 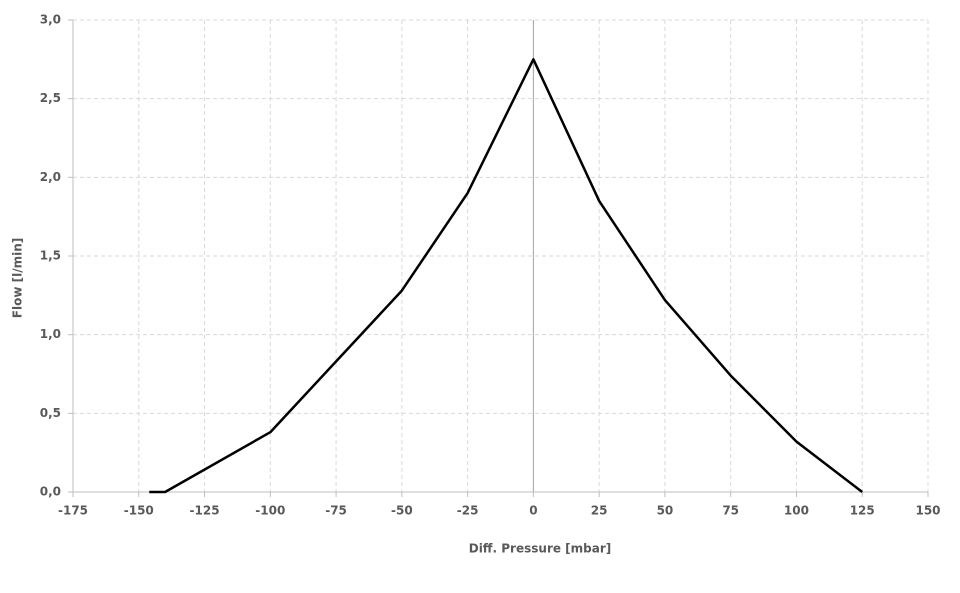 I want to click on y-tick-label: 2,5, so click(x=50, y=98).